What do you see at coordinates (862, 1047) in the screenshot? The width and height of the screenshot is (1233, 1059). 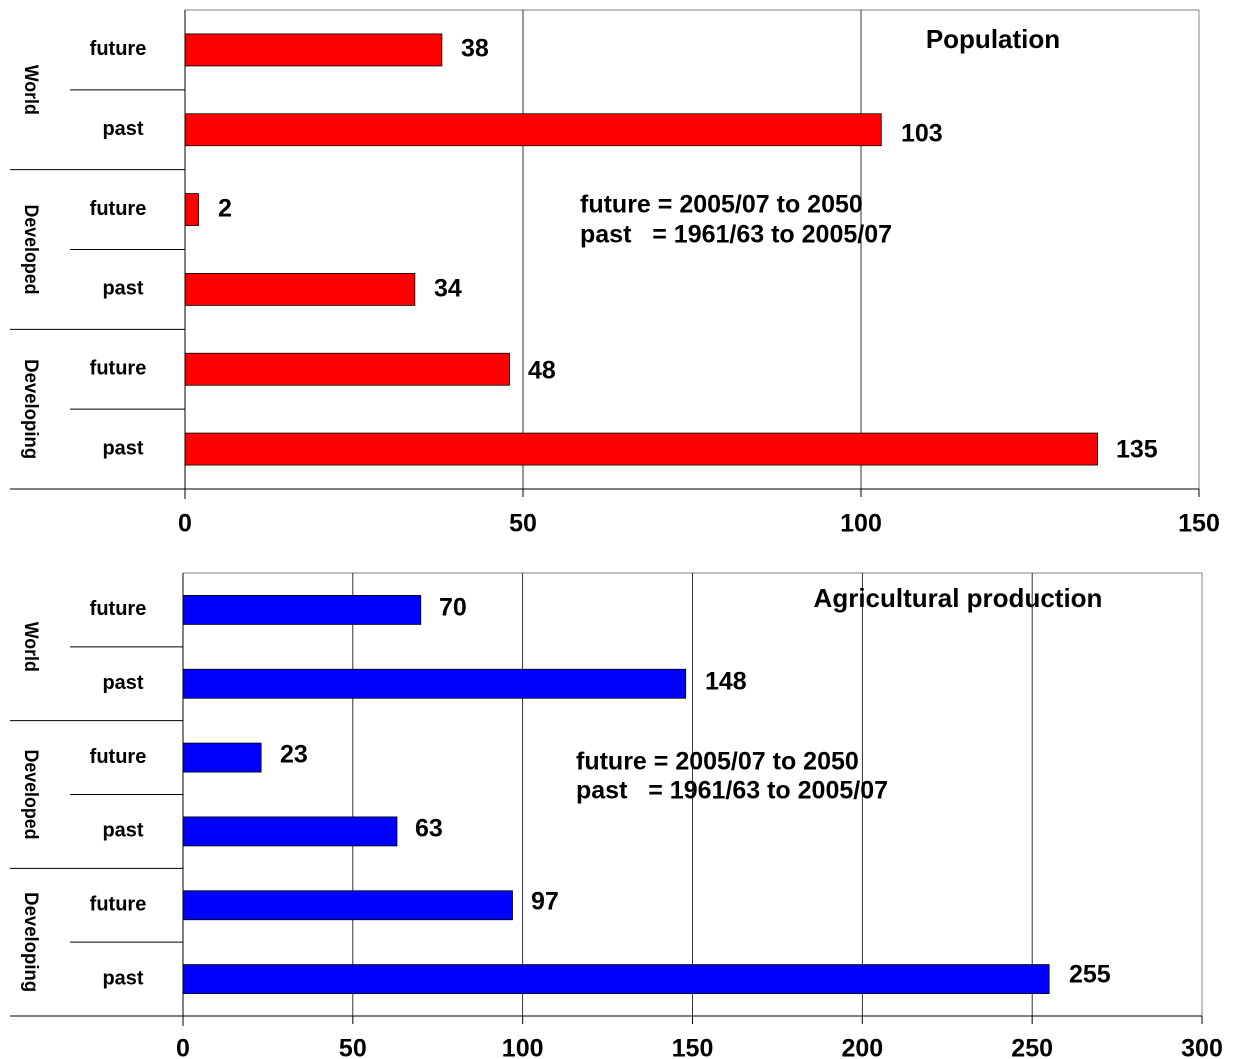 I see `x-tick-label: 200` at bounding box center [862, 1047].